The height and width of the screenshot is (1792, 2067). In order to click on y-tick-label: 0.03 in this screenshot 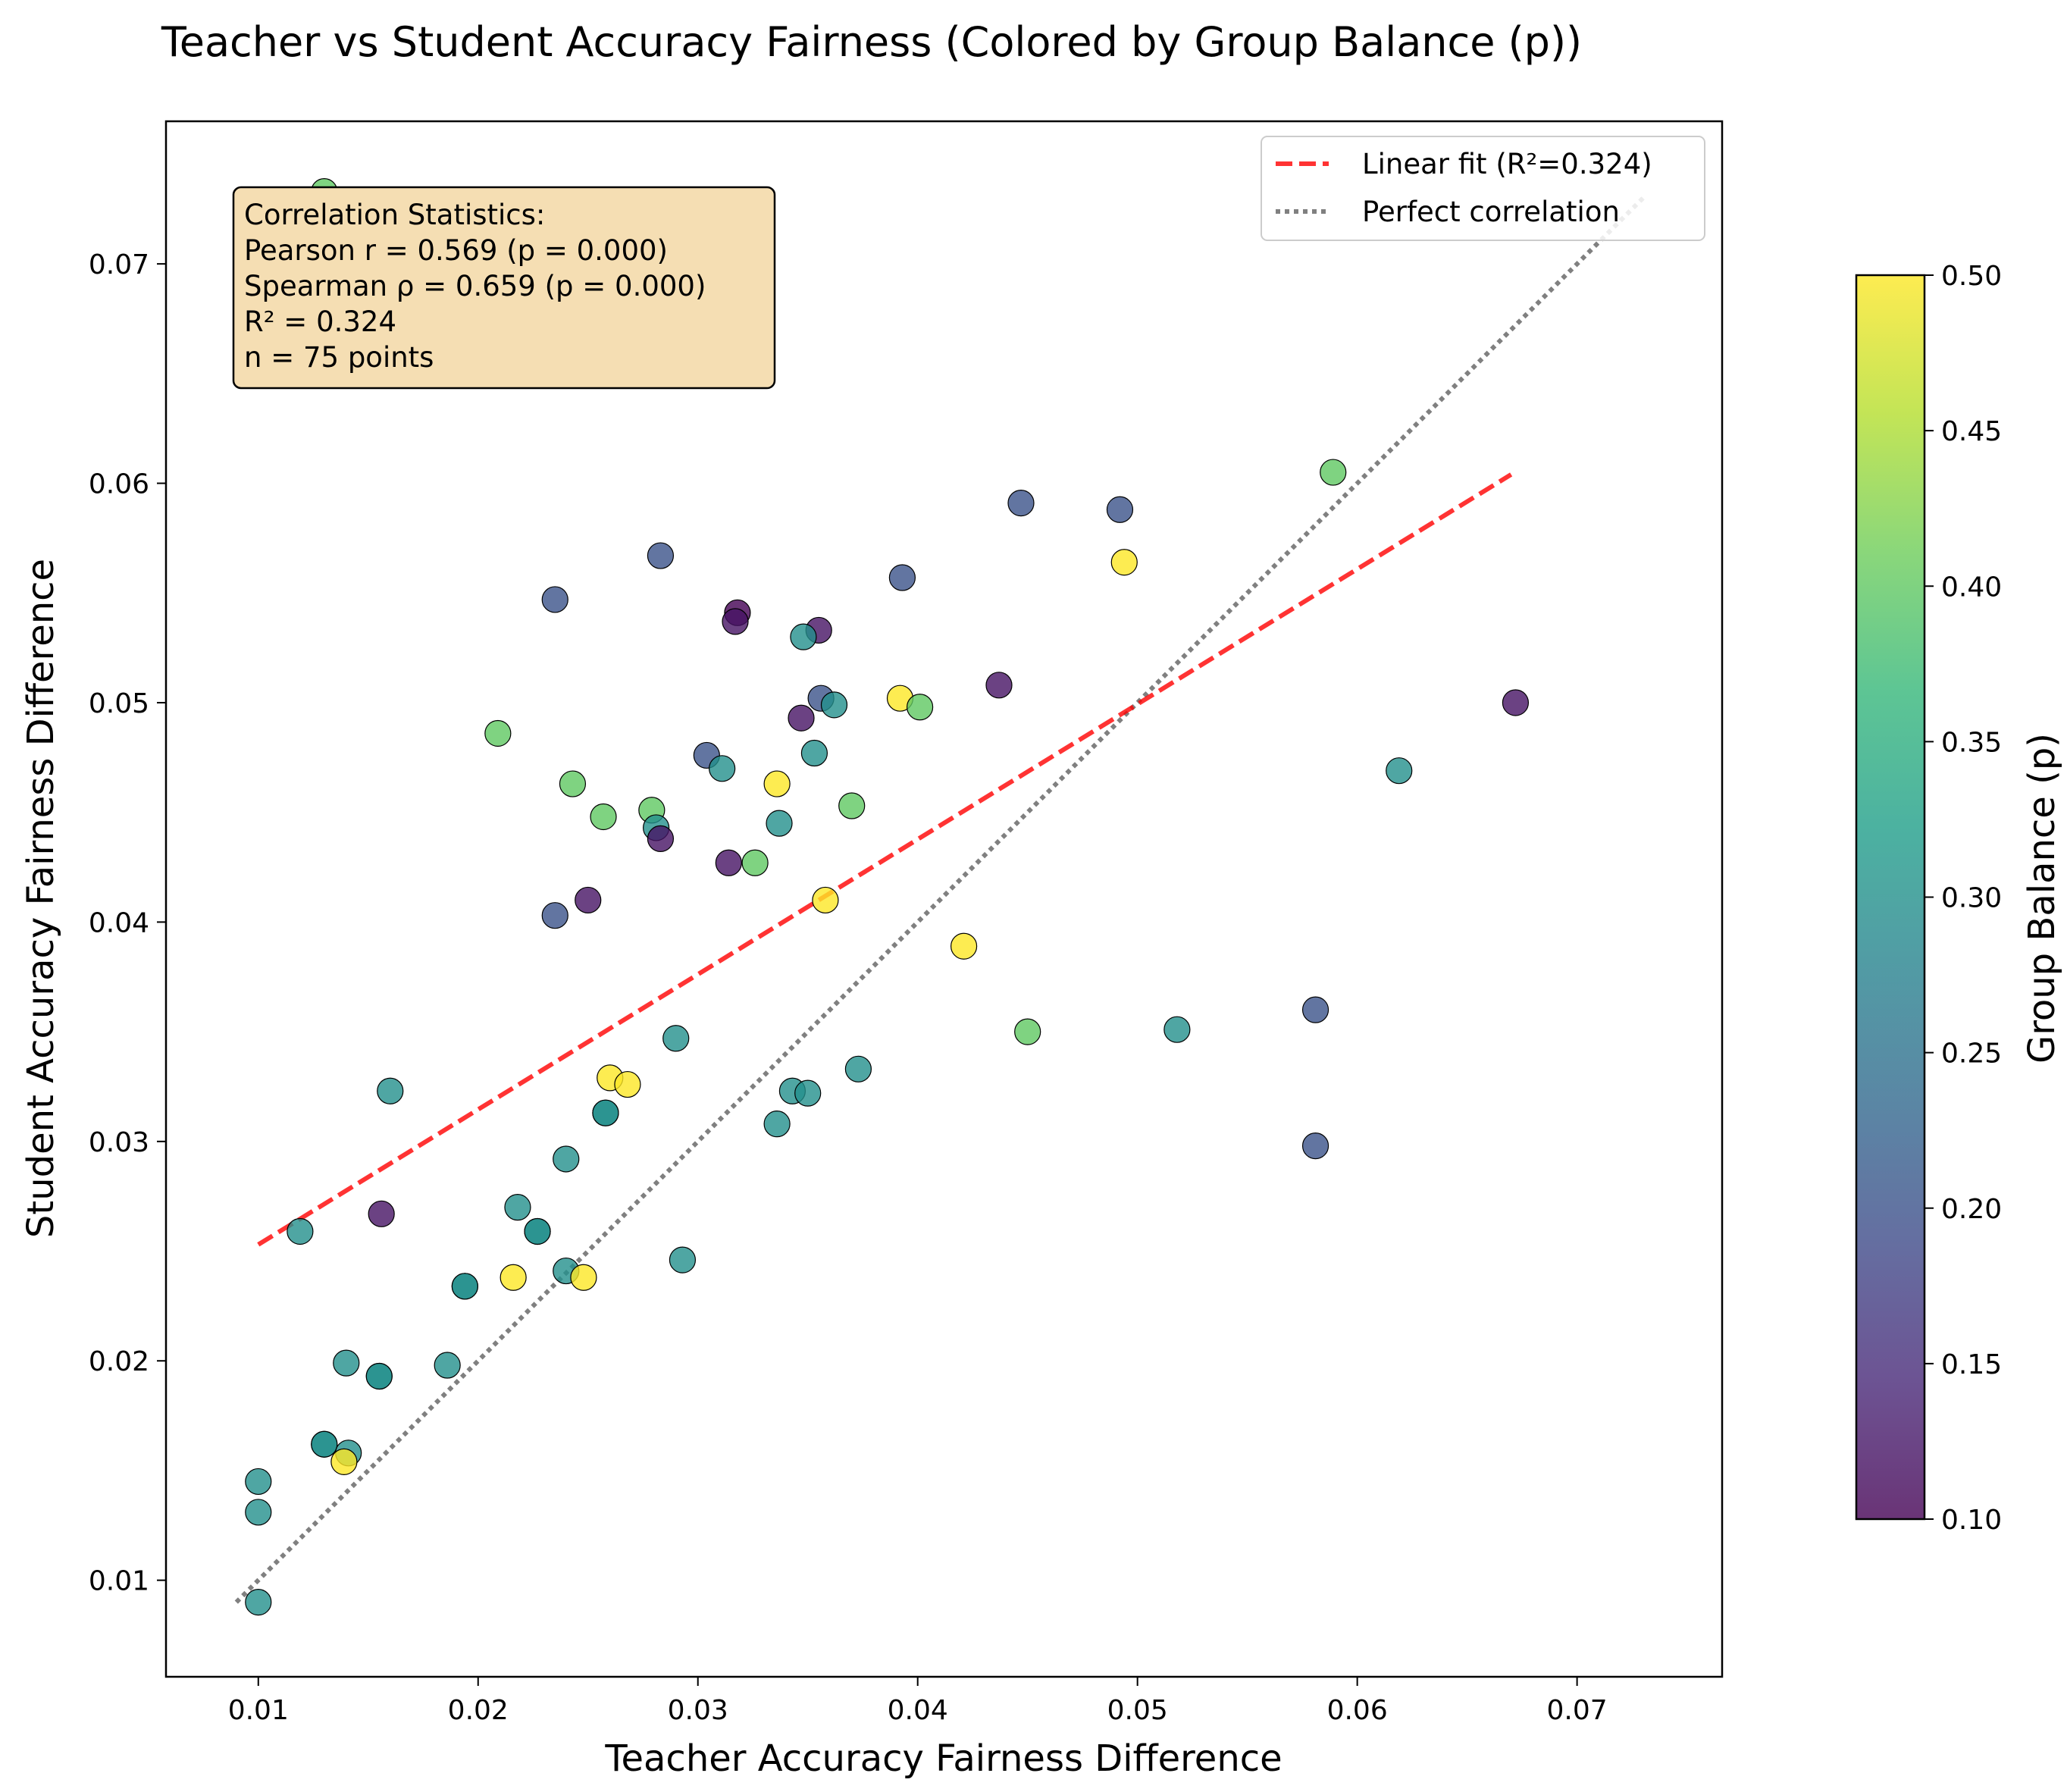, I will do `click(119, 1142)`.